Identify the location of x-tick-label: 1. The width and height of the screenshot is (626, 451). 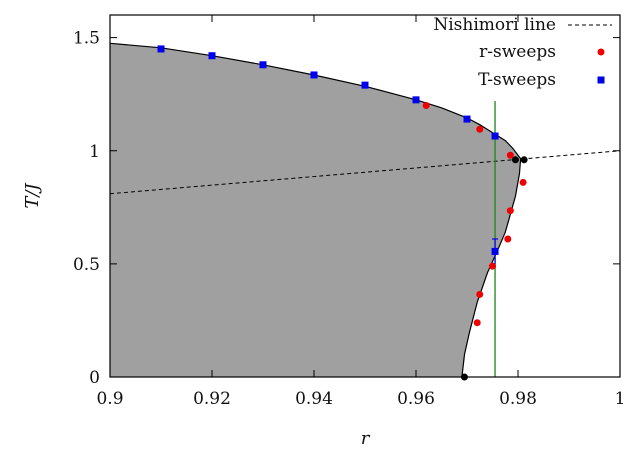
(620, 399).